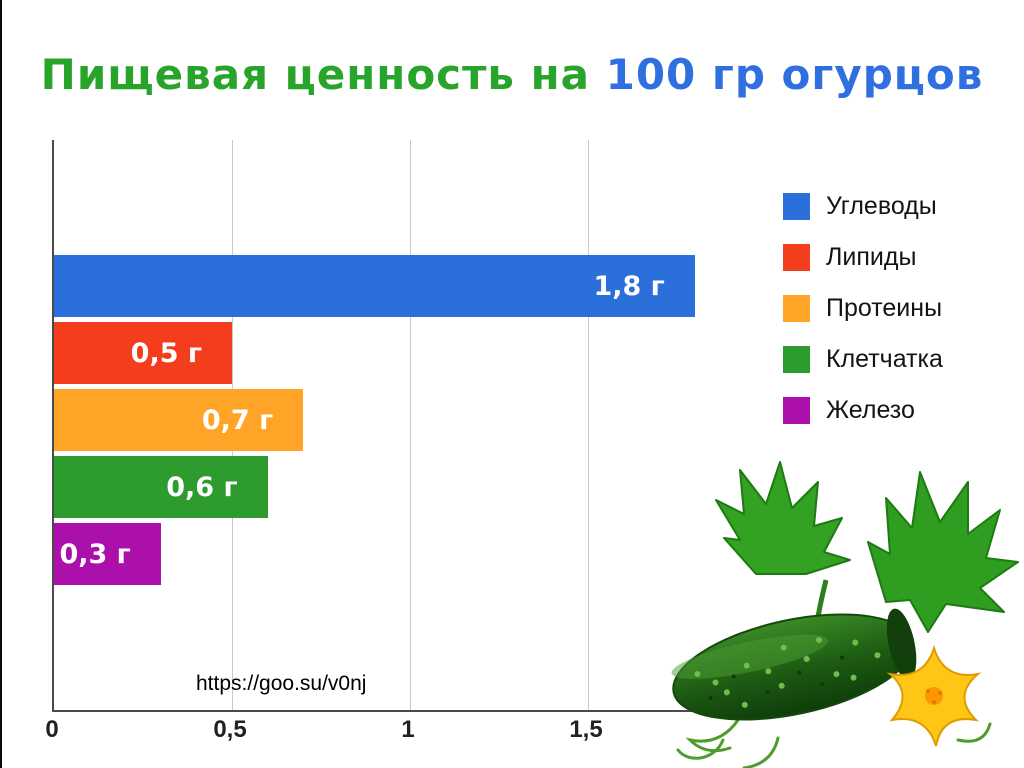  I want to click on bar-1: 0,5 г, so click(143, 353).